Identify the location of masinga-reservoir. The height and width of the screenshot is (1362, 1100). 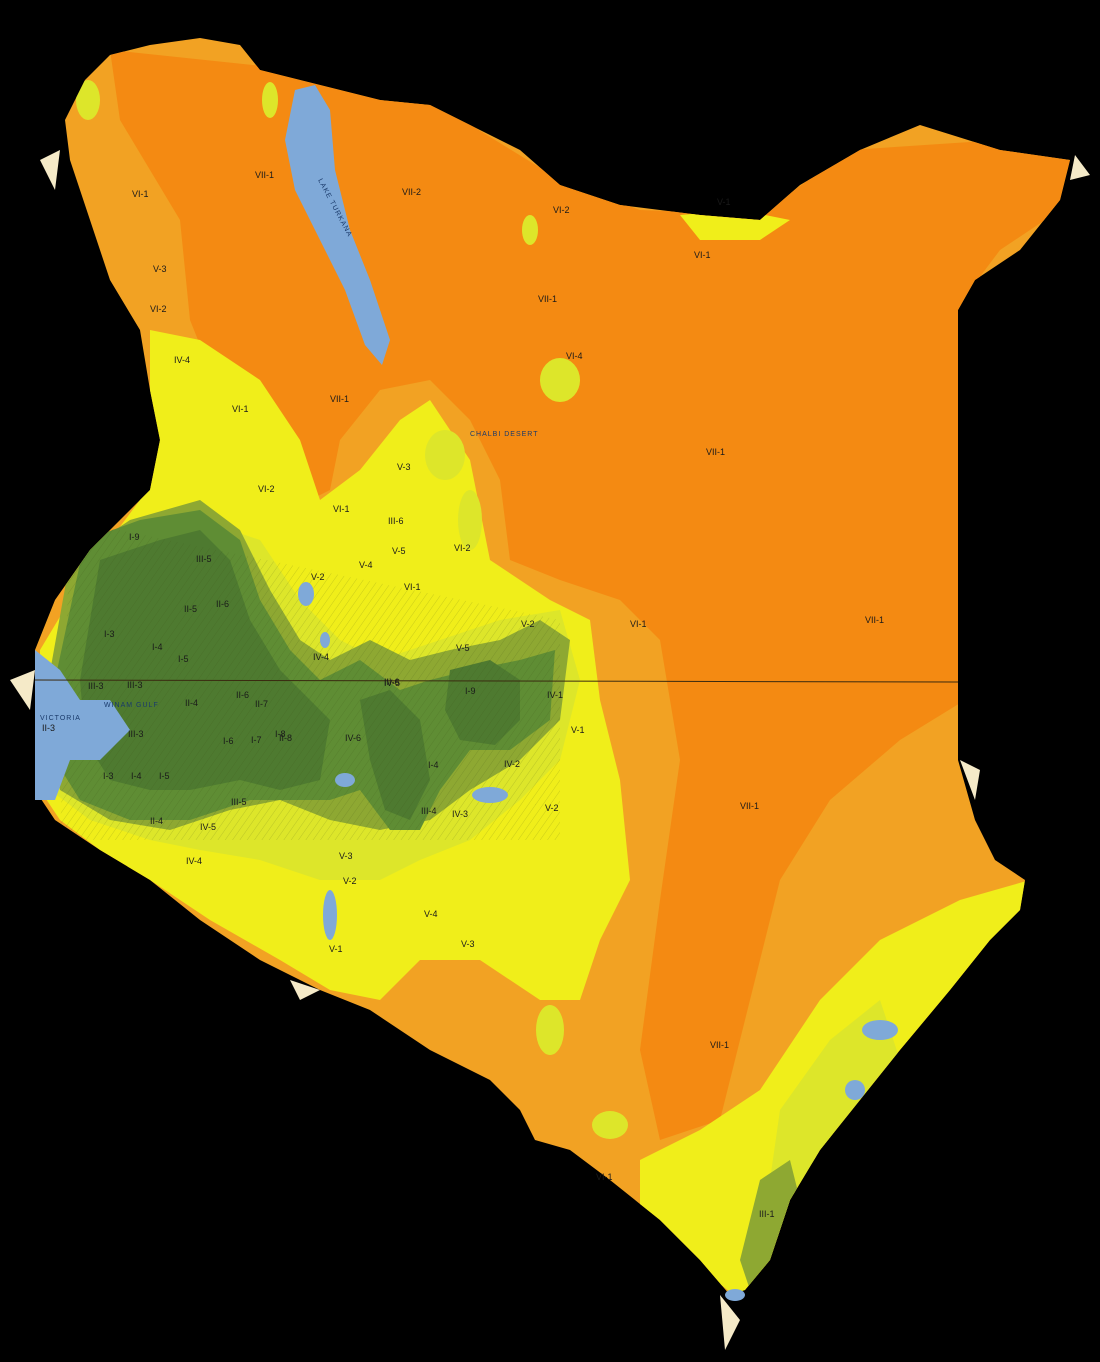
(490, 795).